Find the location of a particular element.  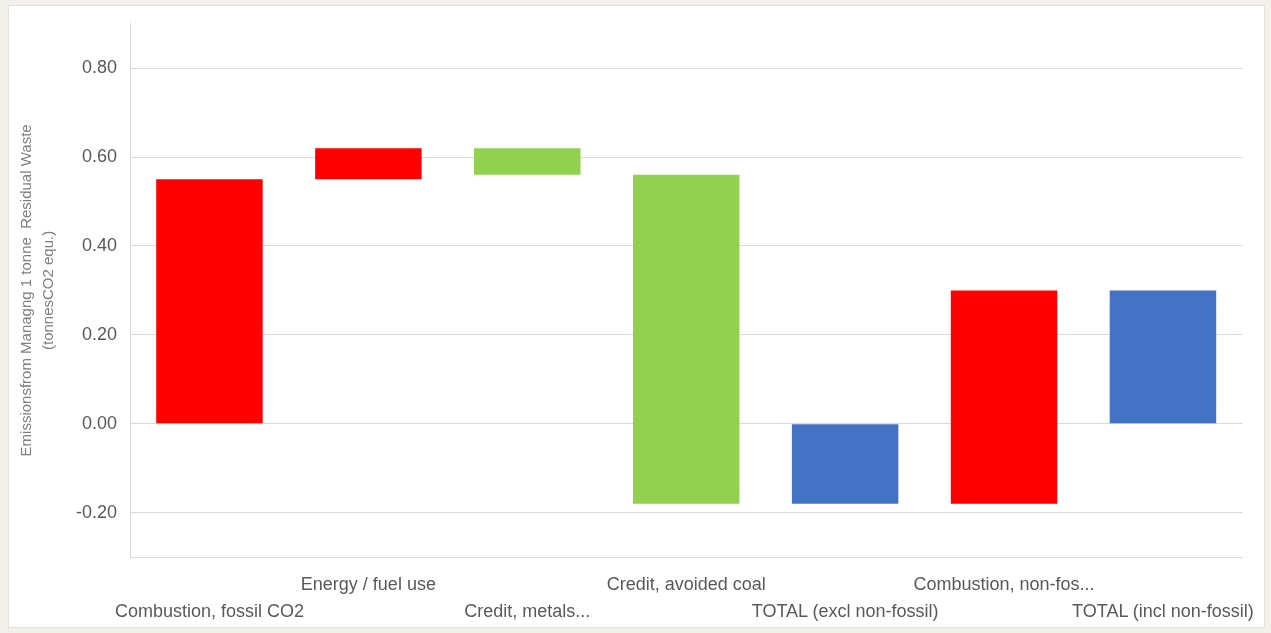

y-tick-label: 0.60 is located at coordinates (99, 156).